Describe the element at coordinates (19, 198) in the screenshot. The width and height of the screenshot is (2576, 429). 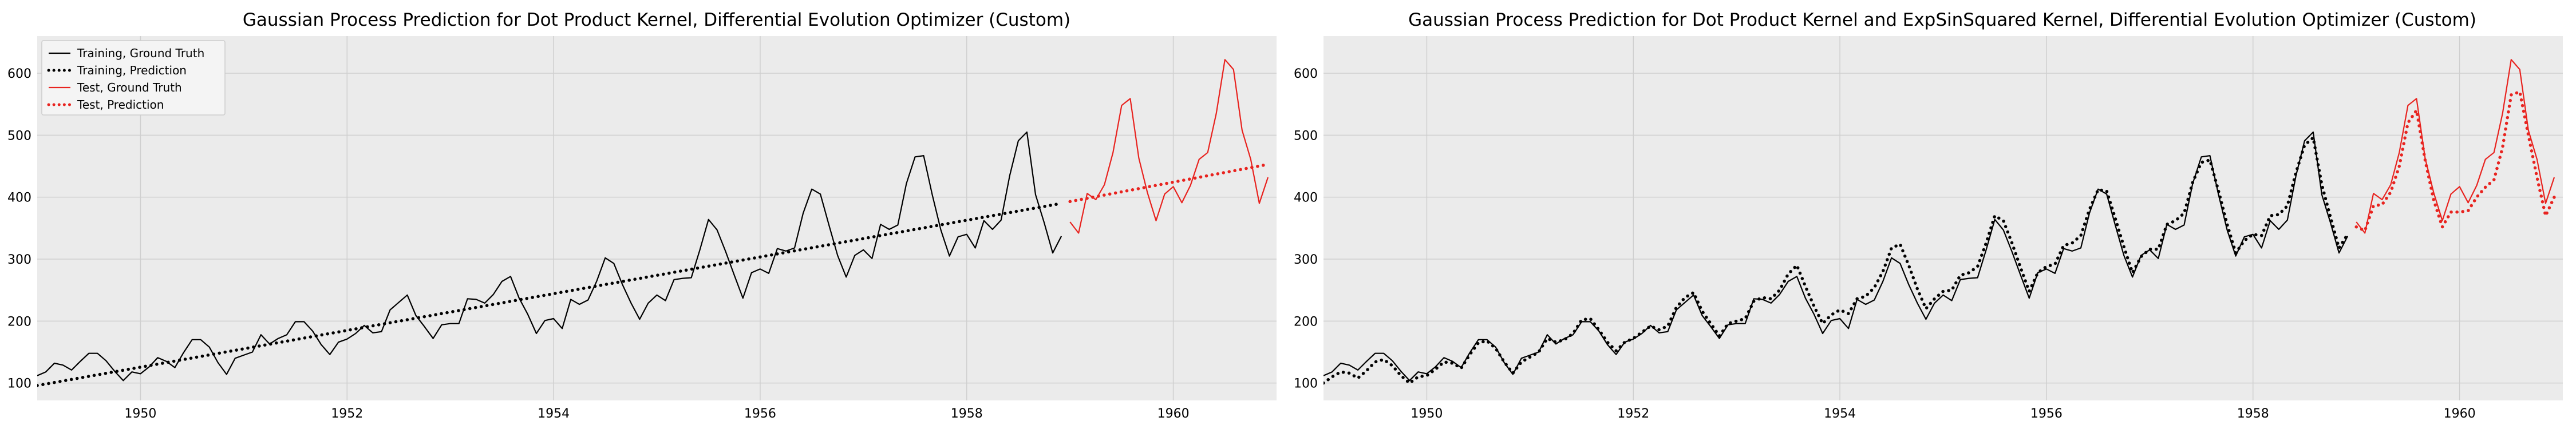
I see `left-y-tick-label: 400` at that location.